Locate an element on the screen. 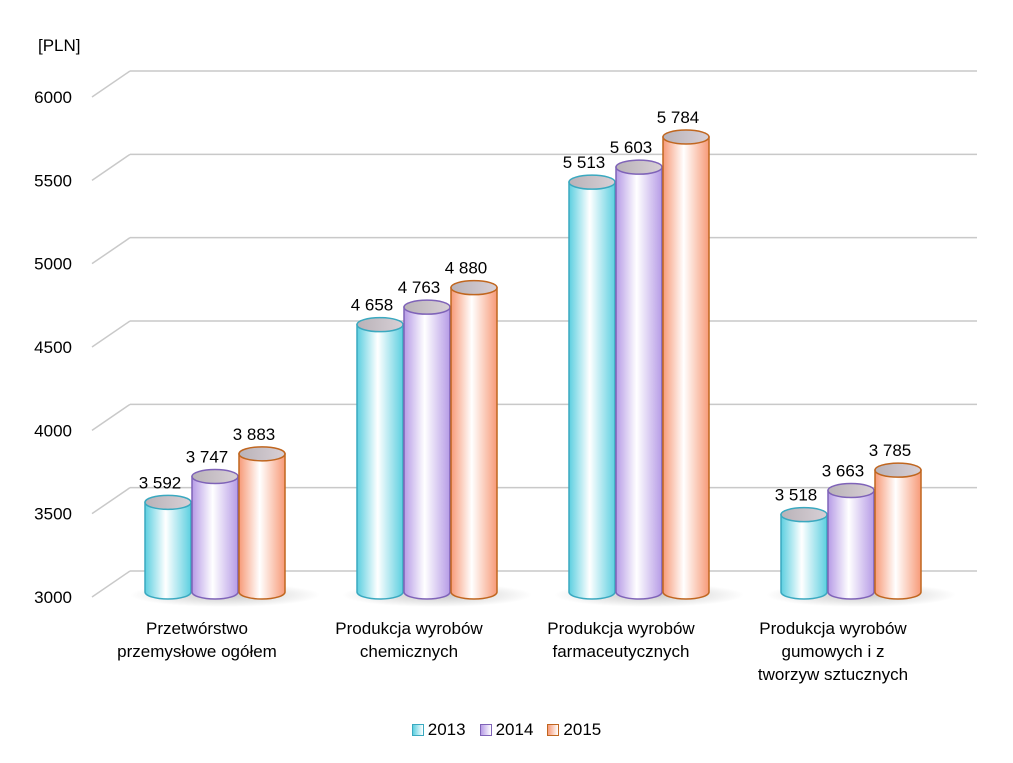 The height and width of the screenshot is (763, 1013). y-tick-label: 3000 is located at coordinates (53, 597).